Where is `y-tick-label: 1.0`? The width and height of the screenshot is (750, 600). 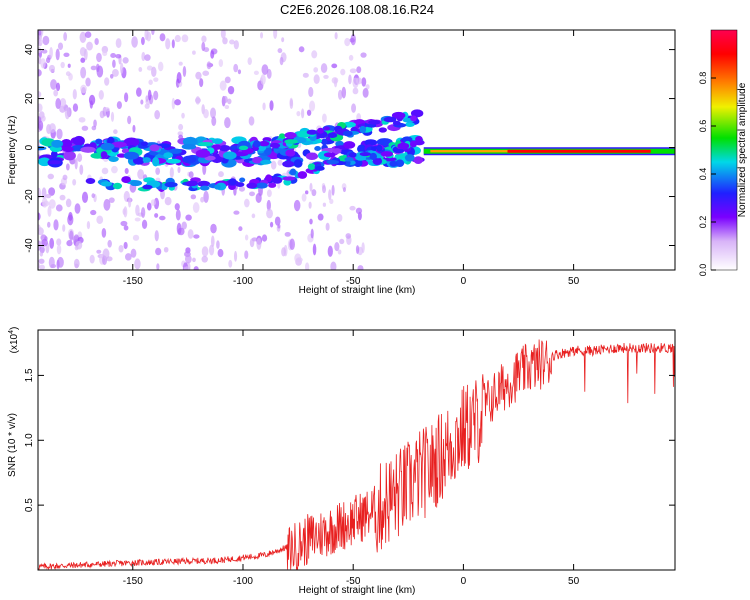 y-tick-label: 1.0 is located at coordinates (29, 440).